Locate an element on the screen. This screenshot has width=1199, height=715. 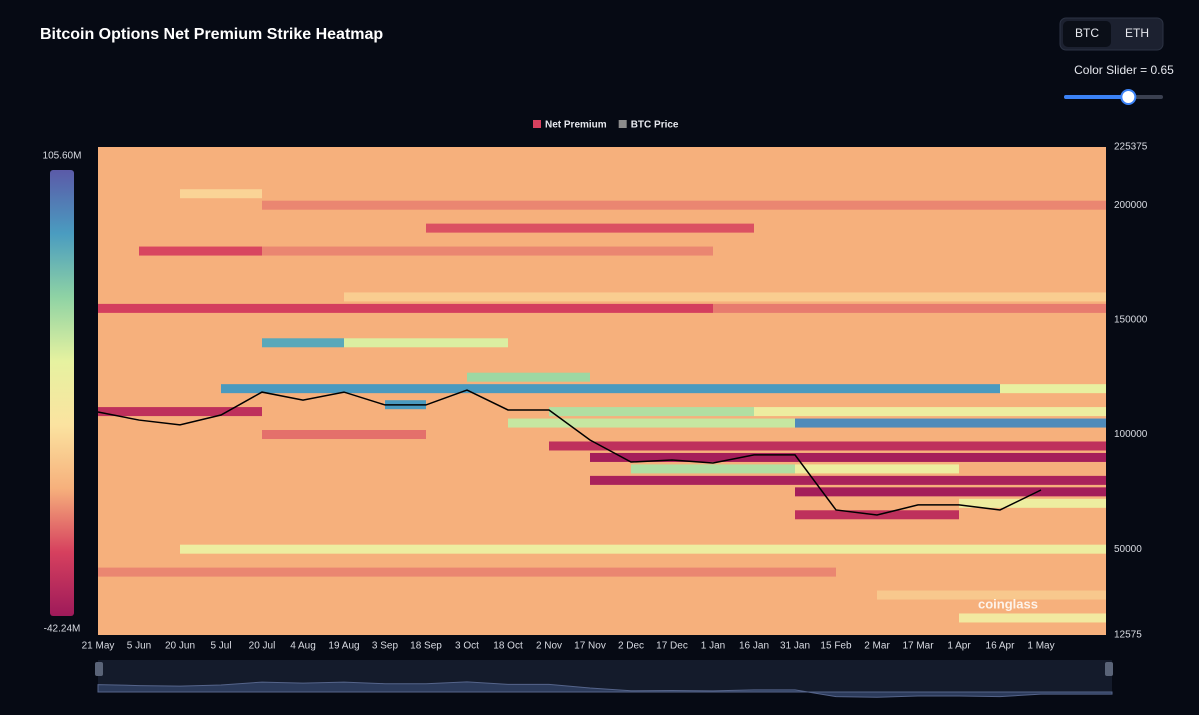
y-tick-label: 50000 is located at coordinates (1128, 549).